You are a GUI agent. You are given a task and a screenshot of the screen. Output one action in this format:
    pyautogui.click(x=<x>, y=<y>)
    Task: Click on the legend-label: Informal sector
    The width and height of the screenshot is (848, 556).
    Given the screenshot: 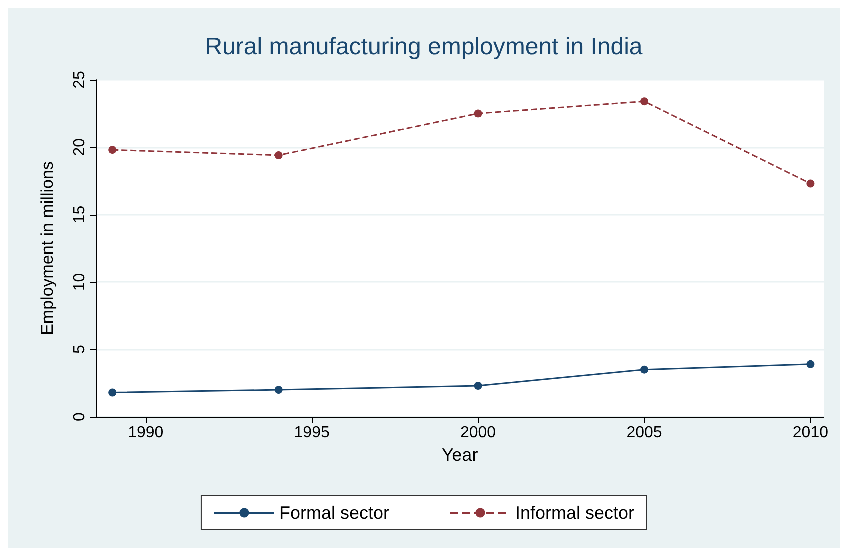 What is the action you would take?
    pyautogui.click(x=575, y=513)
    